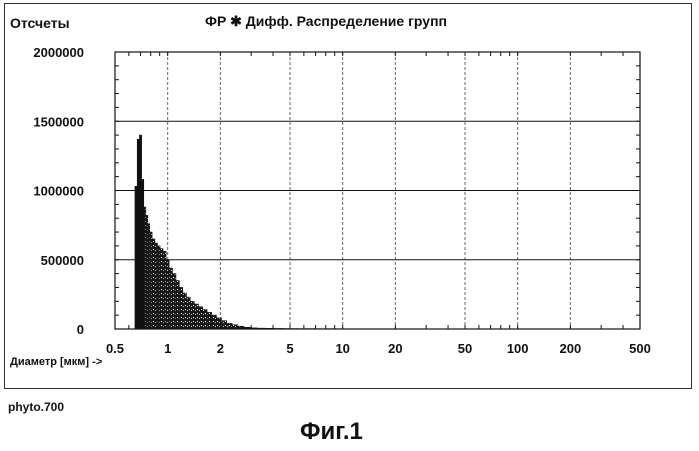  Describe the element at coordinates (58, 52) in the screenshot. I see `y-tick-label: 2000000` at that location.